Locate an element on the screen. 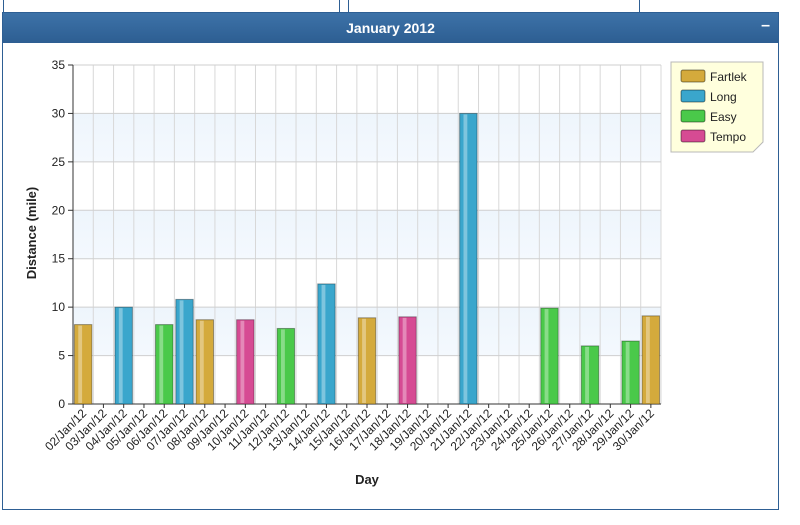 This screenshot has height=525, width=800. bar-long-21/Jan/12 is located at coordinates (468, 258).